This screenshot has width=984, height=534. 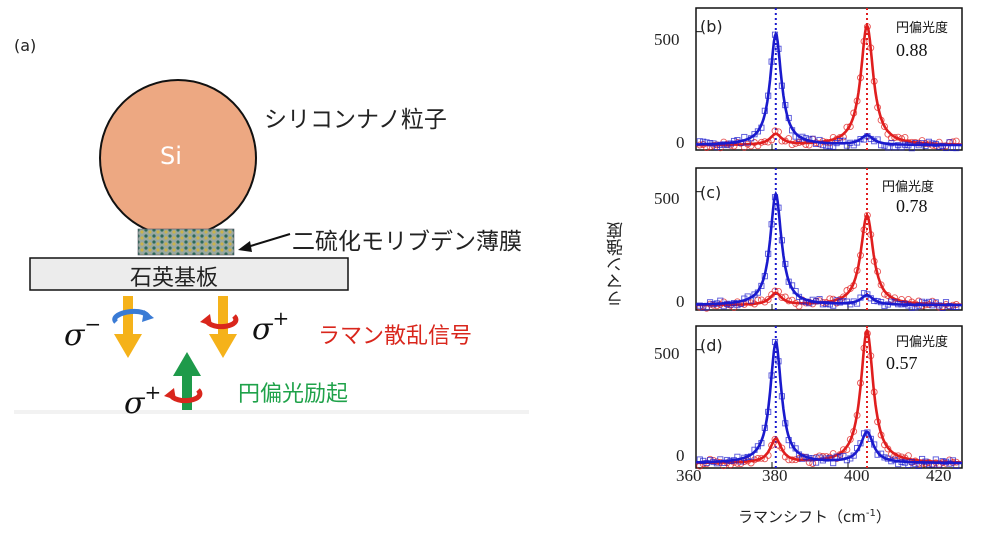 What do you see at coordinates (775, 475) in the screenshot?
I see `x-tick-380: 380` at bounding box center [775, 475].